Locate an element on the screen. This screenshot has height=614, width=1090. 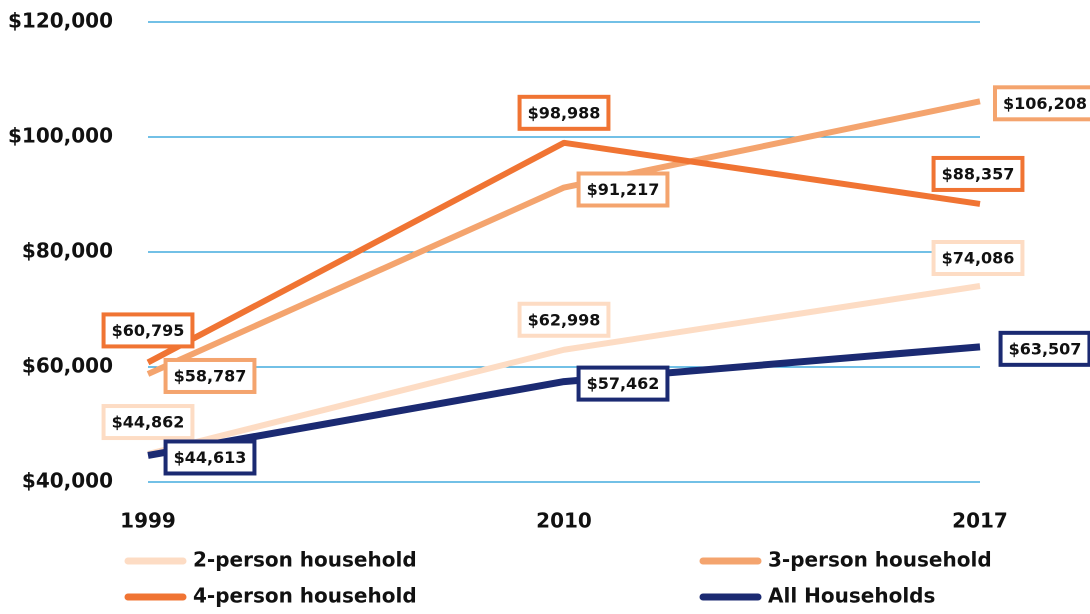
data-label: $106,208 is located at coordinates (1041, 103).